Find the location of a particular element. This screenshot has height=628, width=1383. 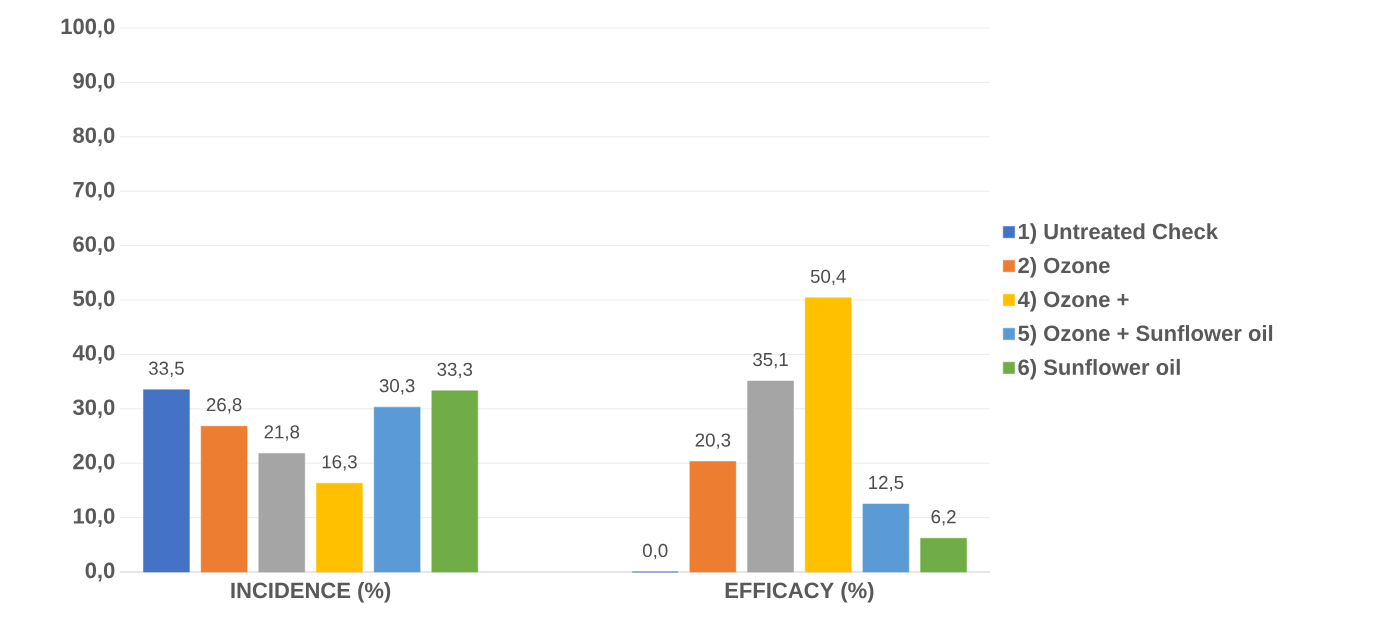

y-tick-label: 50,0 is located at coordinates (94, 300).